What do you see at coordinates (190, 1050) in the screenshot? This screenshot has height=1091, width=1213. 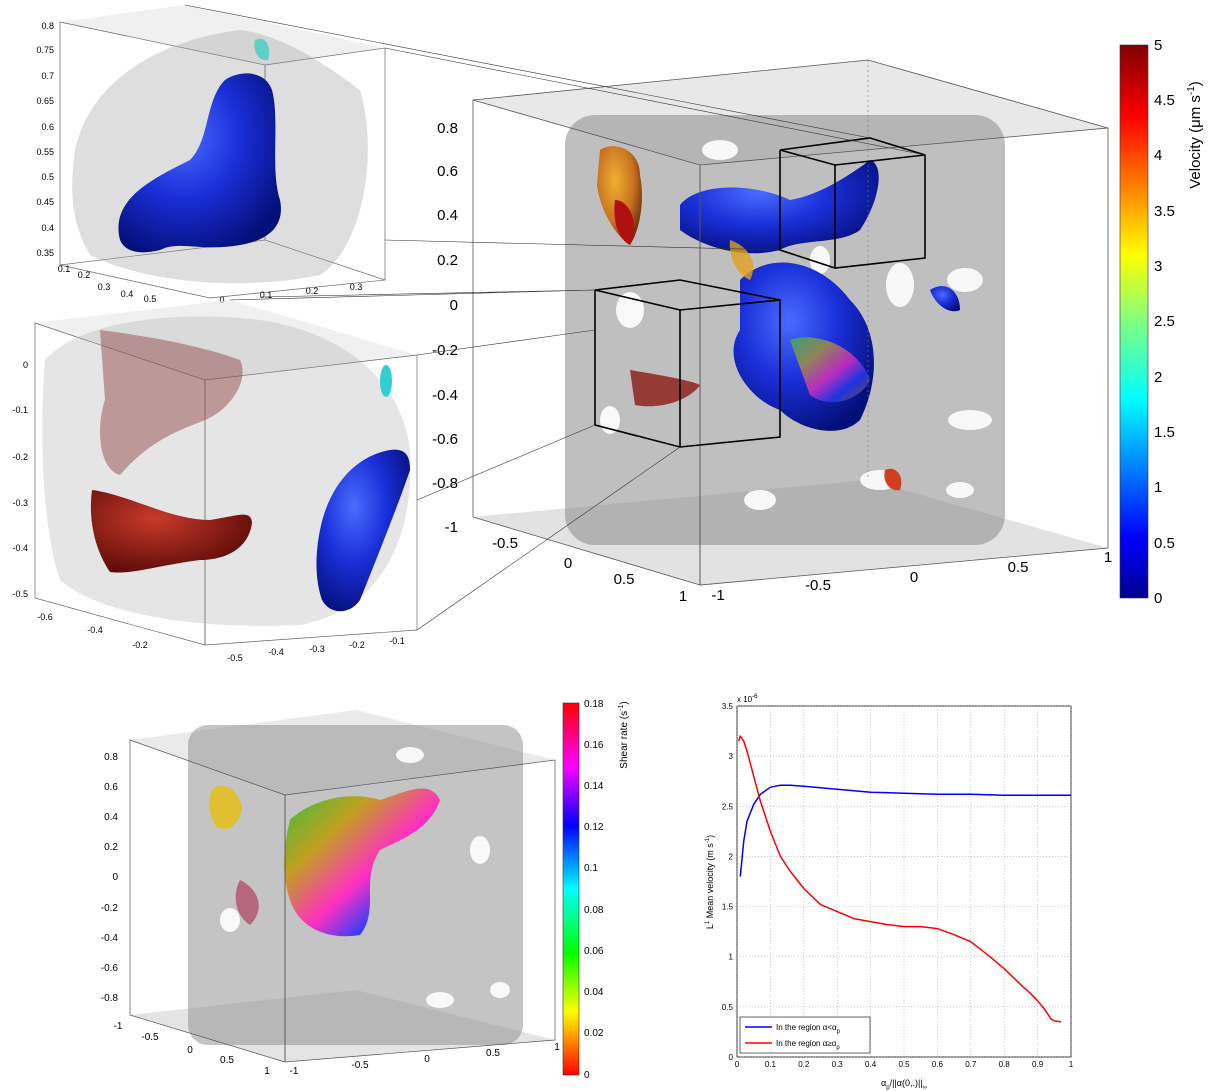 I see `shear-y-tick: 0` at bounding box center [190, 1050].